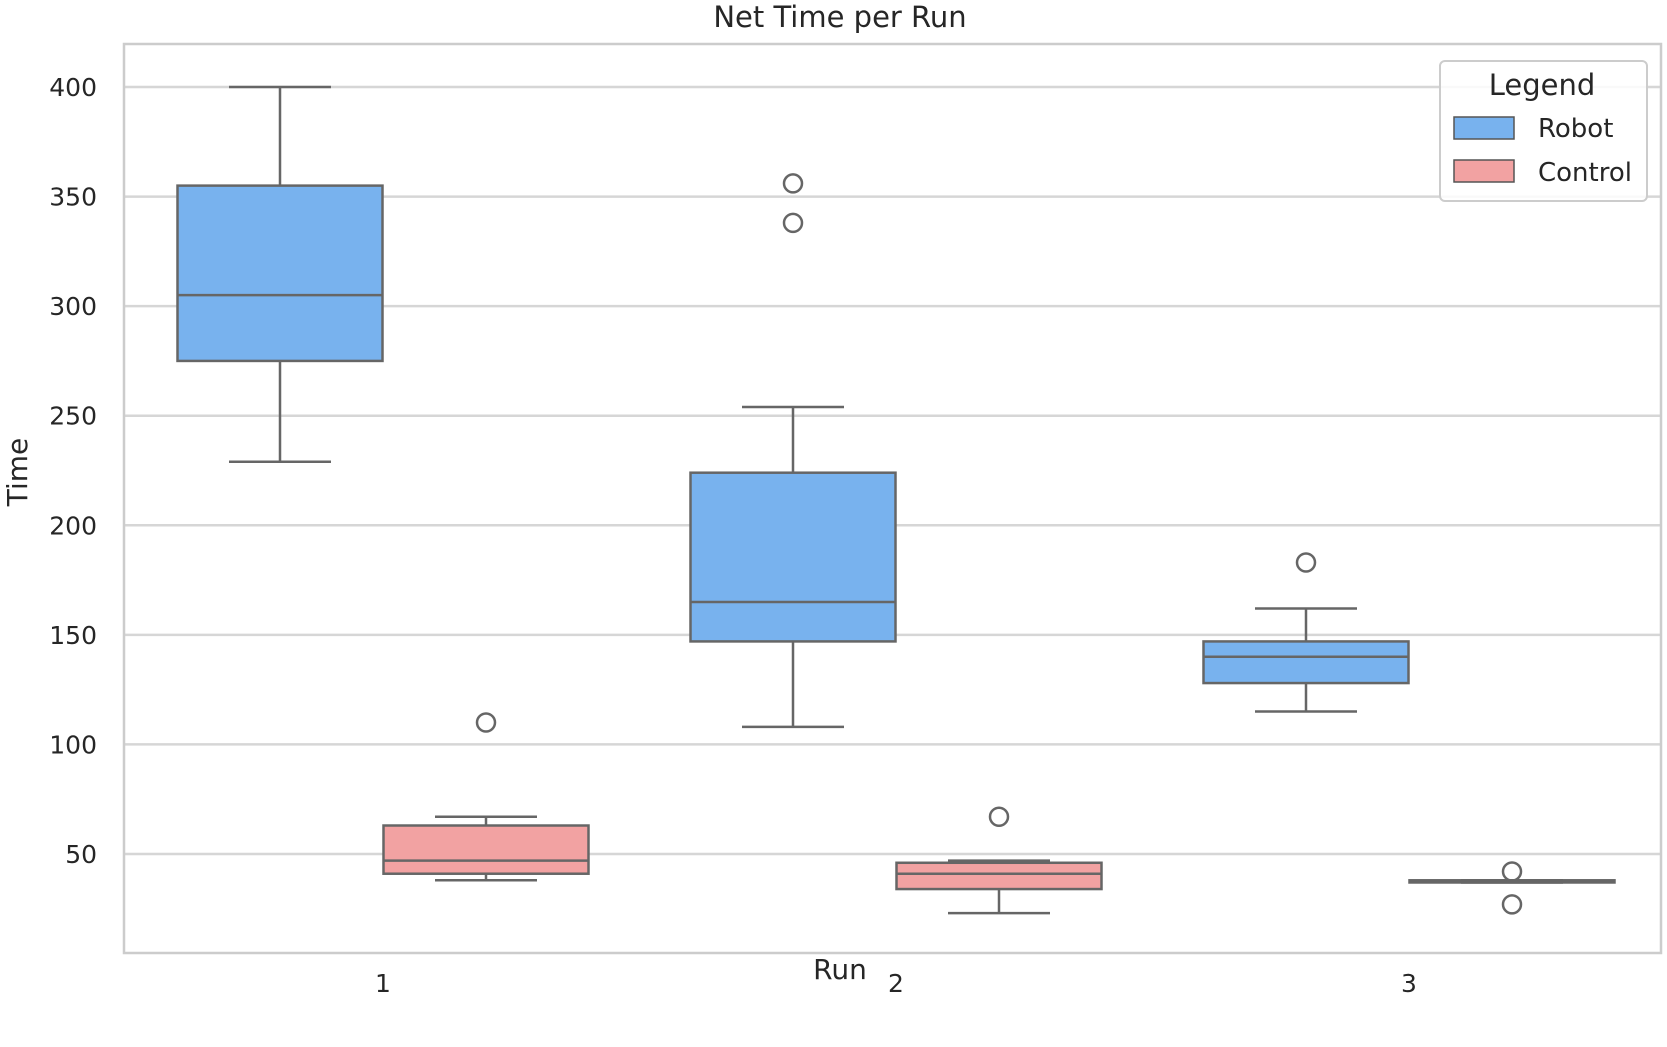 Image resolution: width=1667 pixels, height=1047 pixels. I want to click on x-tick-label-3: 3, so click(1409, 983).